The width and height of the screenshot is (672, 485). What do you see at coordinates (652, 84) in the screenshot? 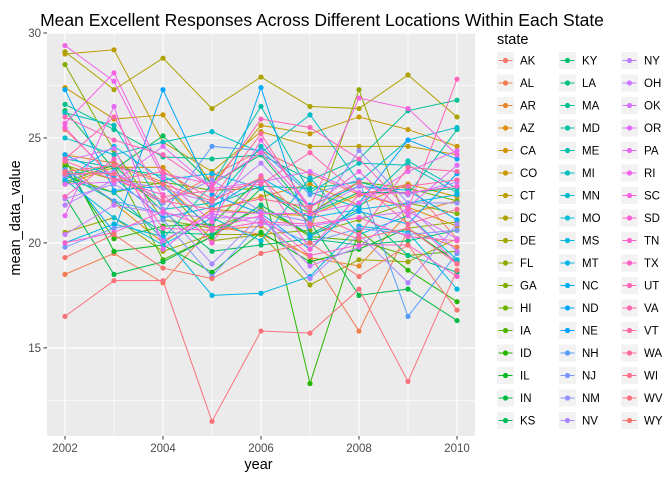
I see `legend-label: OH` at bounding box center [652, 84].